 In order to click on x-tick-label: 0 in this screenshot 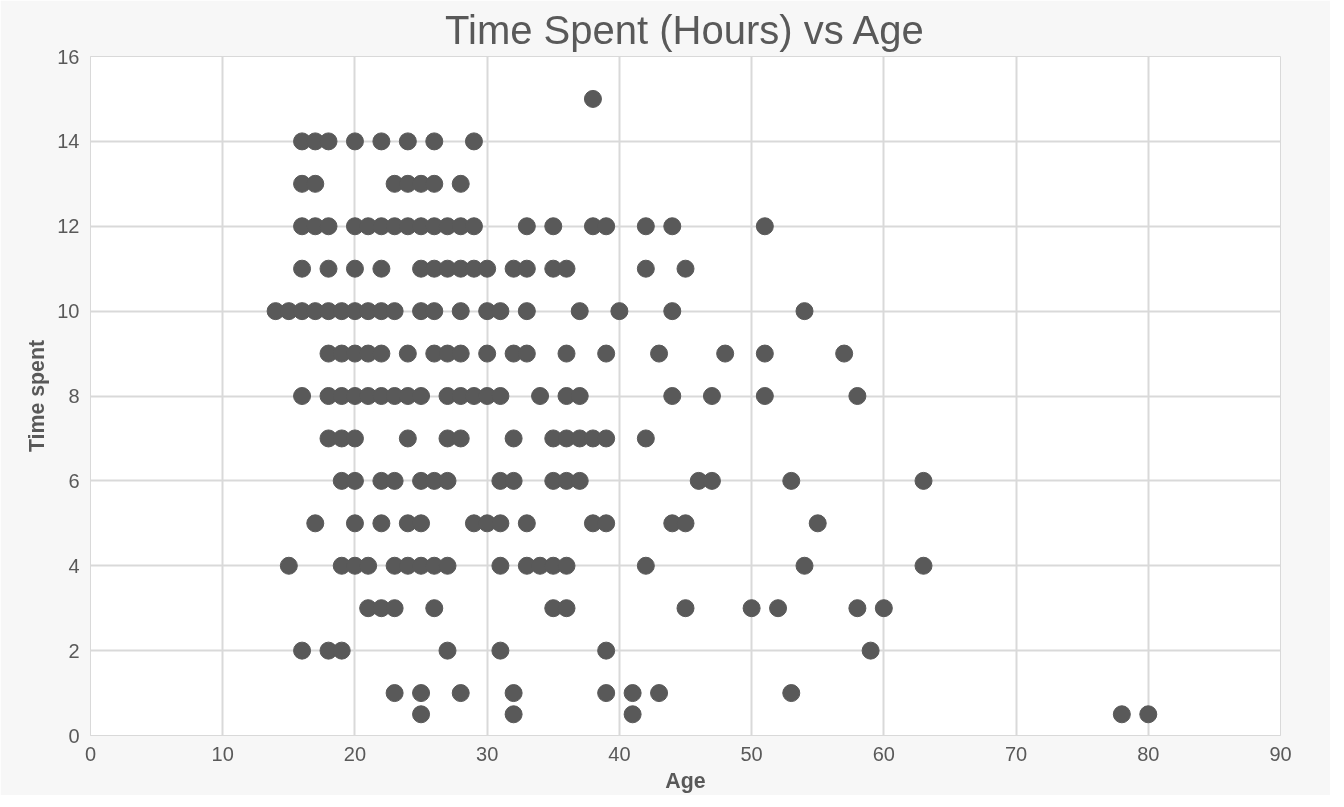, I will do `click(90, 753)`.